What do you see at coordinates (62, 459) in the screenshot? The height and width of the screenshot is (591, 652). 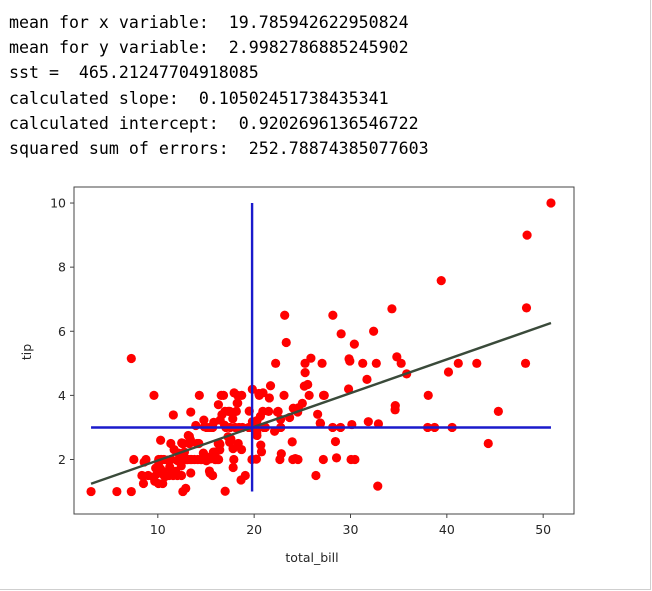 I see `y-tick-label: 2` at bounding box center [62, 459].